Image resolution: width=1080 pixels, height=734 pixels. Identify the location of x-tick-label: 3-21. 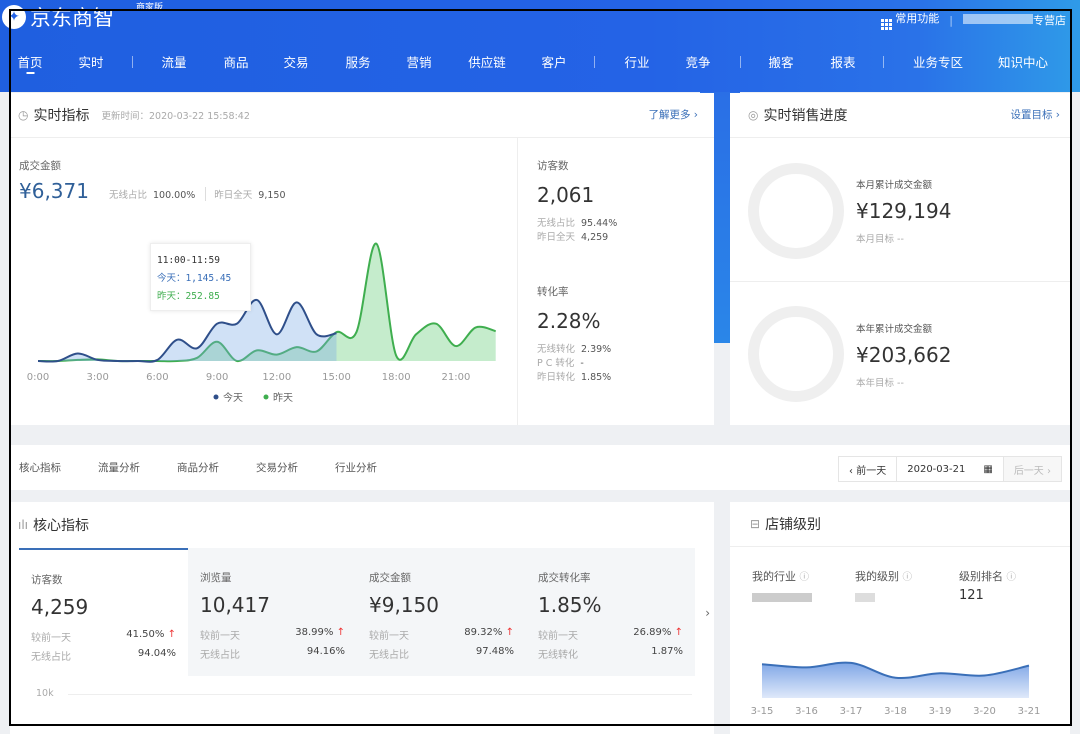
(1029, 711).